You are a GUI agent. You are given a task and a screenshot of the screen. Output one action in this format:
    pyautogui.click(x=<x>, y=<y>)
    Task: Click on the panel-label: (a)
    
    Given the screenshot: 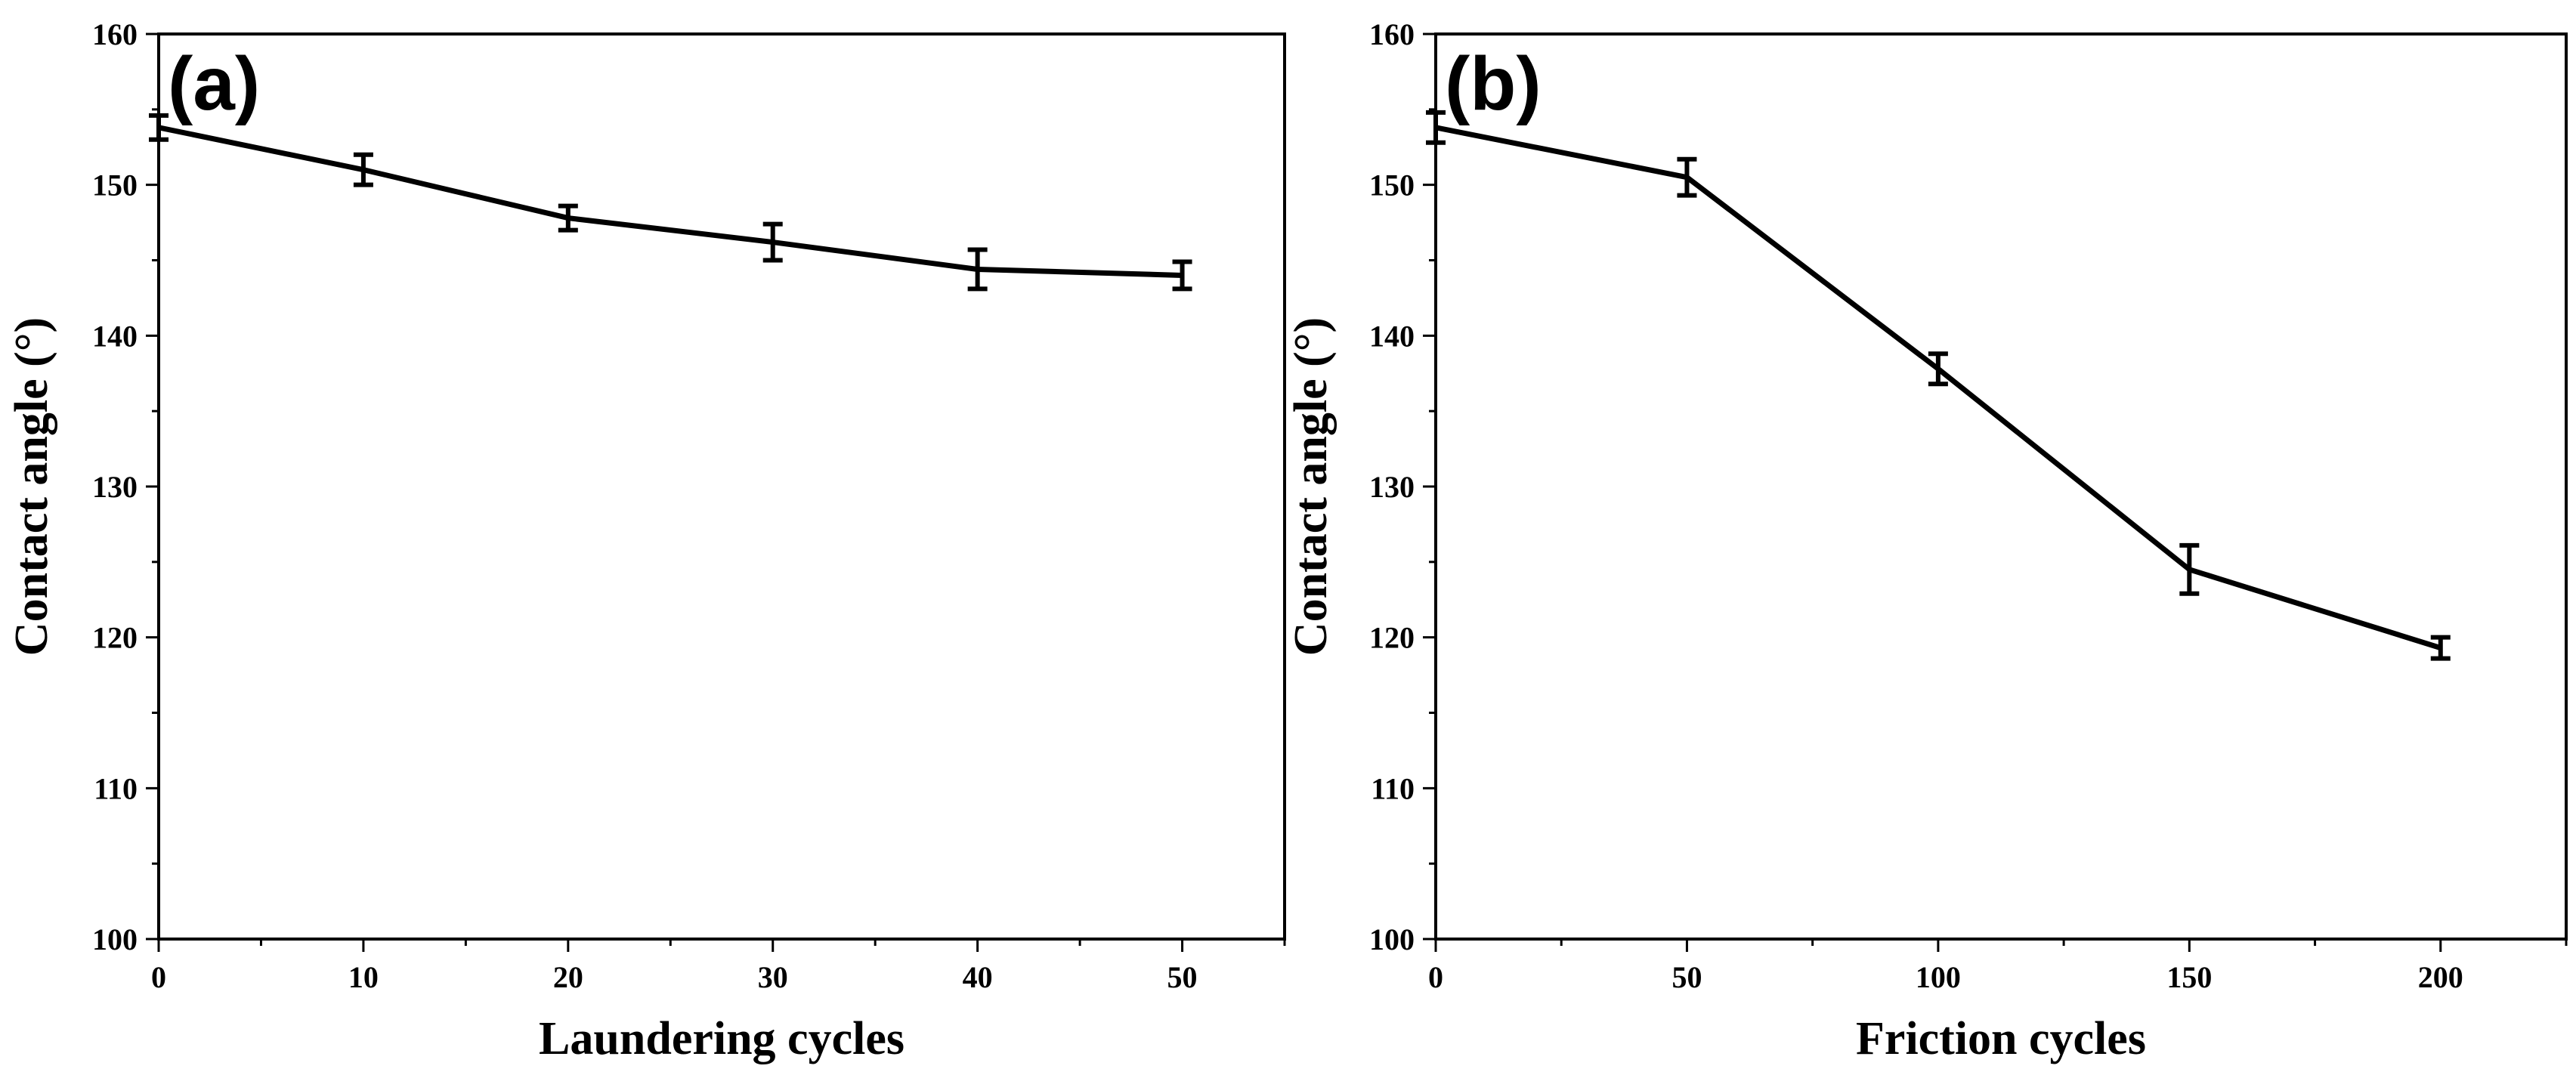 What is the action you would take?
    pyautogui.click(x=214, y=84)
    